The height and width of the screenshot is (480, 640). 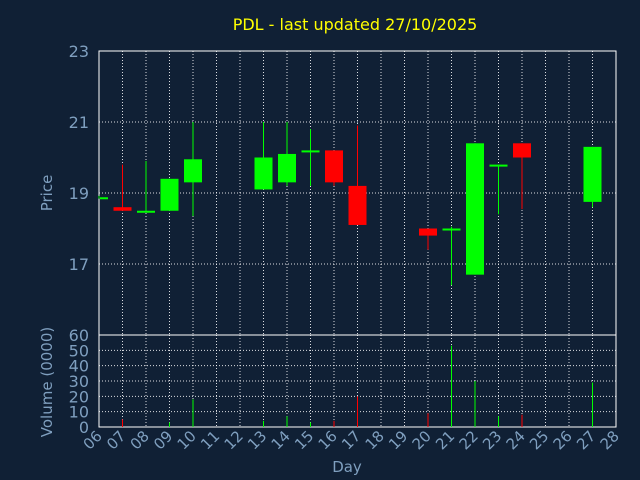 I want to click on day-tick-label: 09, so click(x=163, y=440).